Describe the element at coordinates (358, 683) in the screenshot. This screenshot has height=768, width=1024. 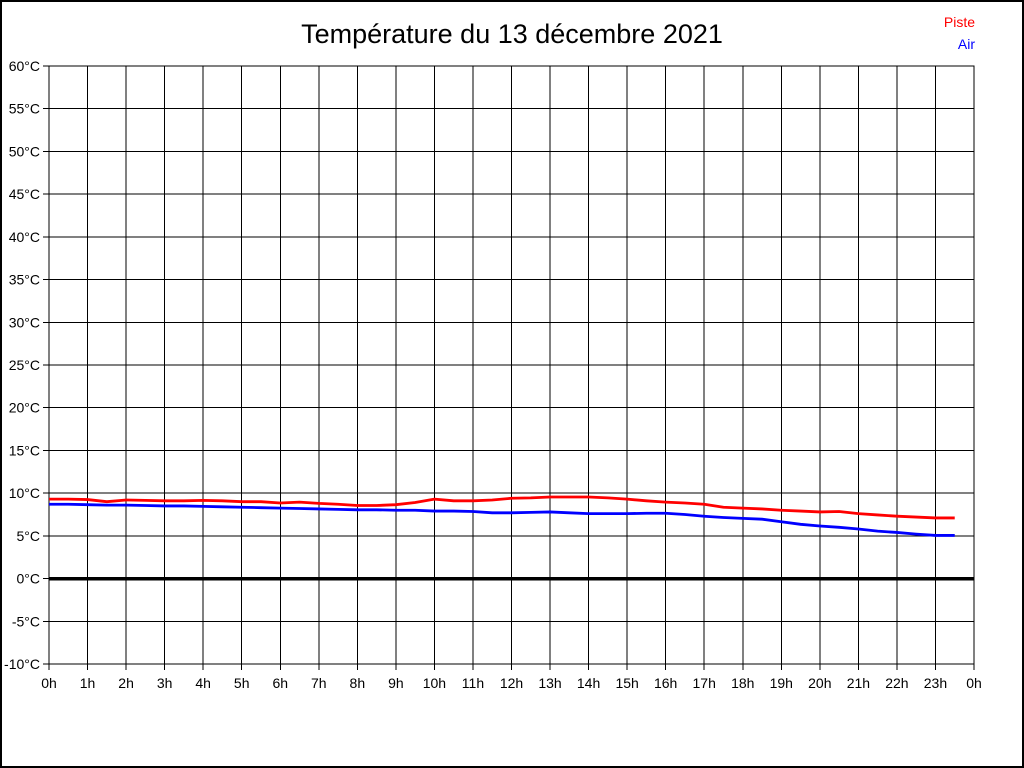
I see `x-axis-label: 8h` at that location.